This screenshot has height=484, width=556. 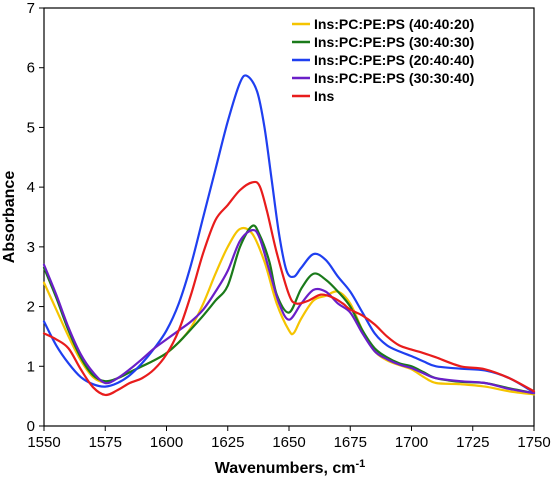 I want to click on y-axis-title: Absorbance, so click(x=9, y=217).